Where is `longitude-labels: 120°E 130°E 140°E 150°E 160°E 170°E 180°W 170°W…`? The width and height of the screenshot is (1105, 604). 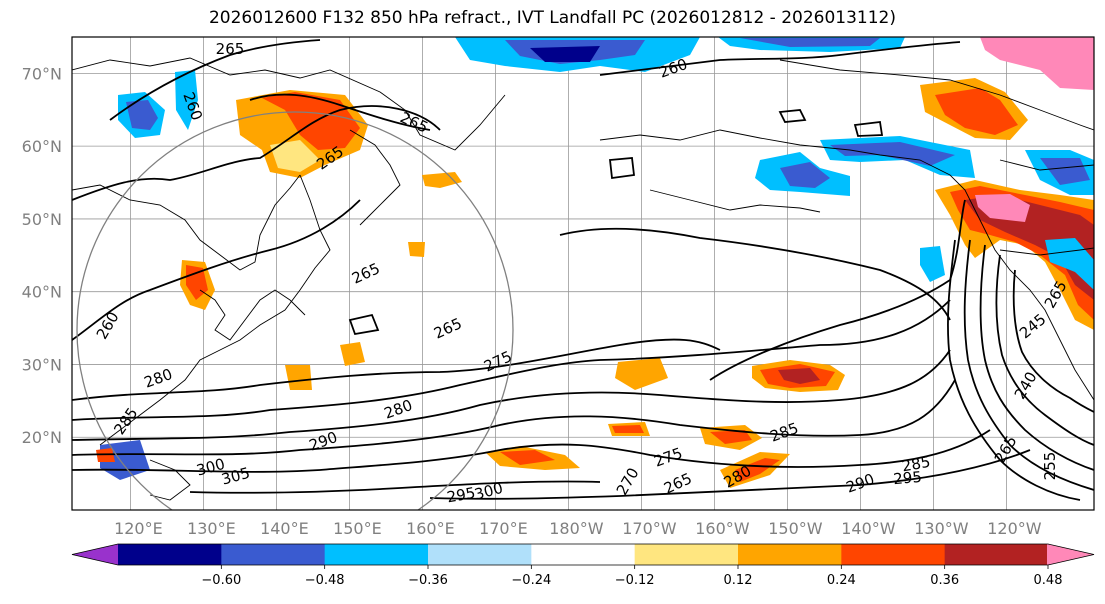 longitude-labels: 120°E 130°E 140°E 150°E 160°E 170°E 180°W 170°W… is located at coordinates (578, 528).